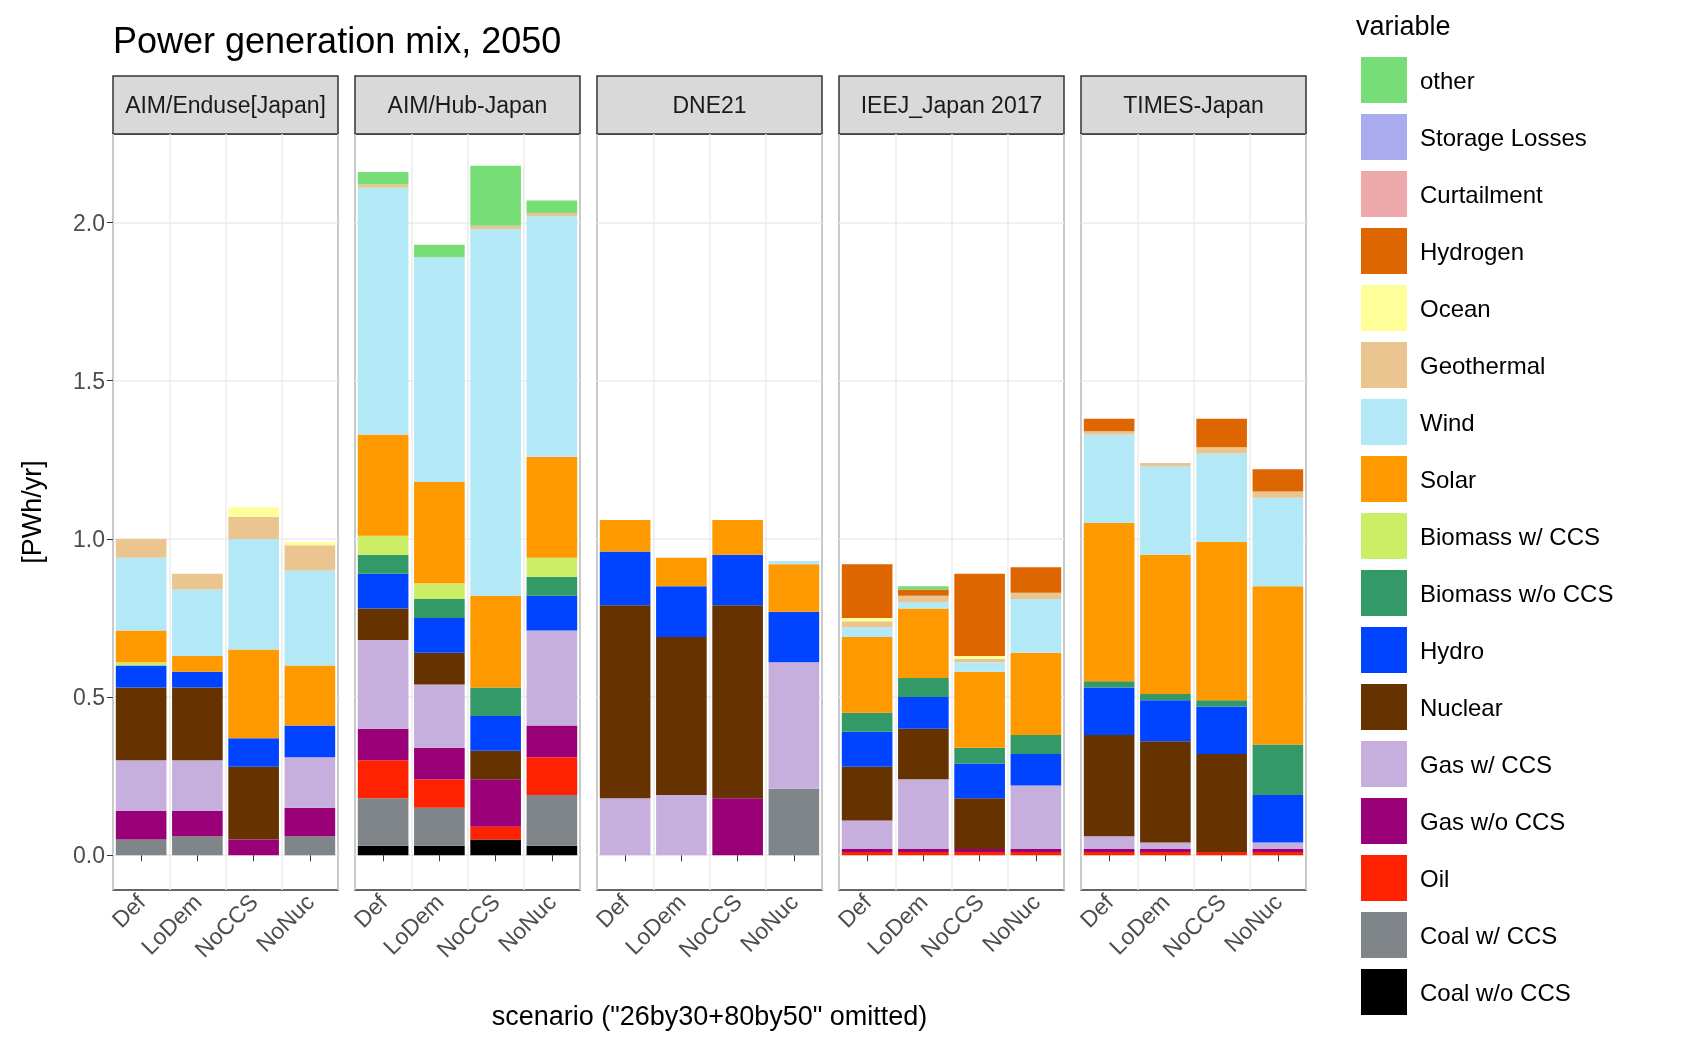  What do you see at coordinates (1483, 365) in the screenshot?
I see `legend-label: Geothermal` at bounding box center [1483, 365].